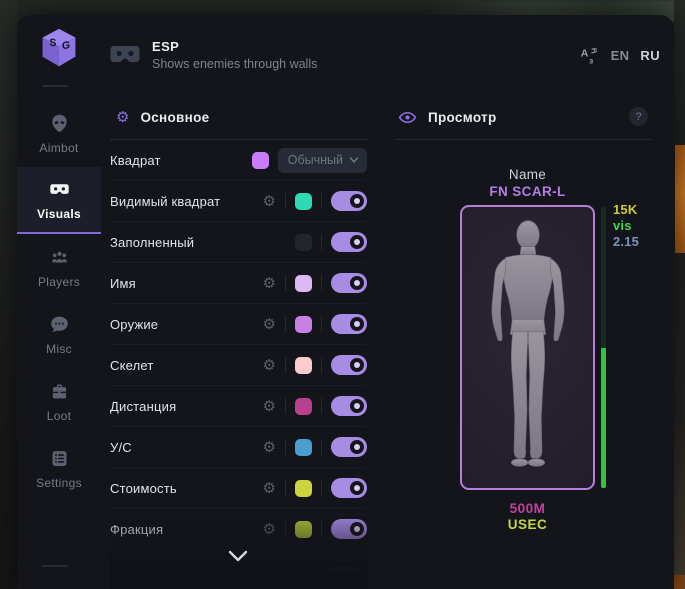  What do you see at coordinates (59, 133) in the screenshot?
I see `sidebar-item-aimbot: Aimbot` at bounding box center [59, 133].